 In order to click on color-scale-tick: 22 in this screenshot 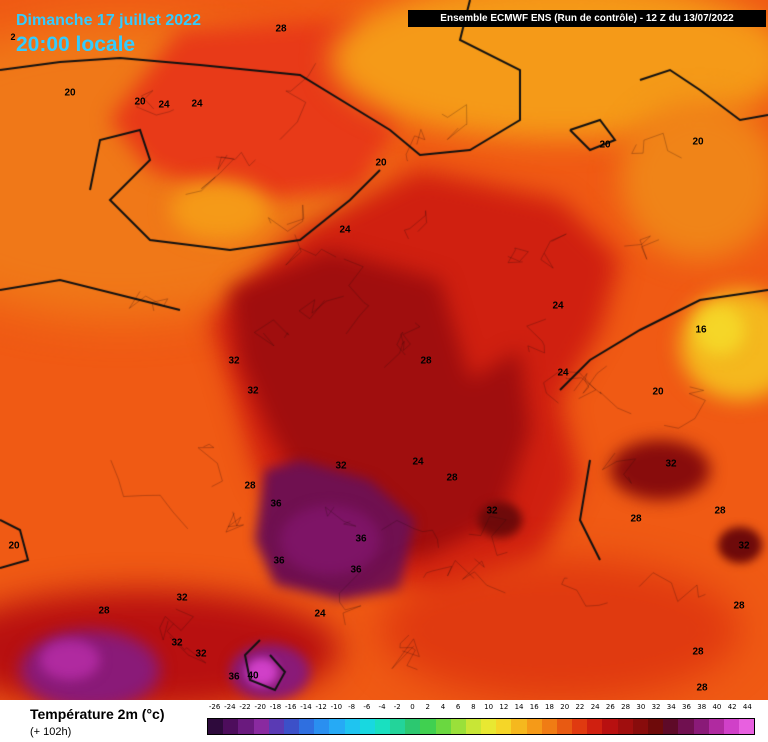, I will do `click(579, 707)`.